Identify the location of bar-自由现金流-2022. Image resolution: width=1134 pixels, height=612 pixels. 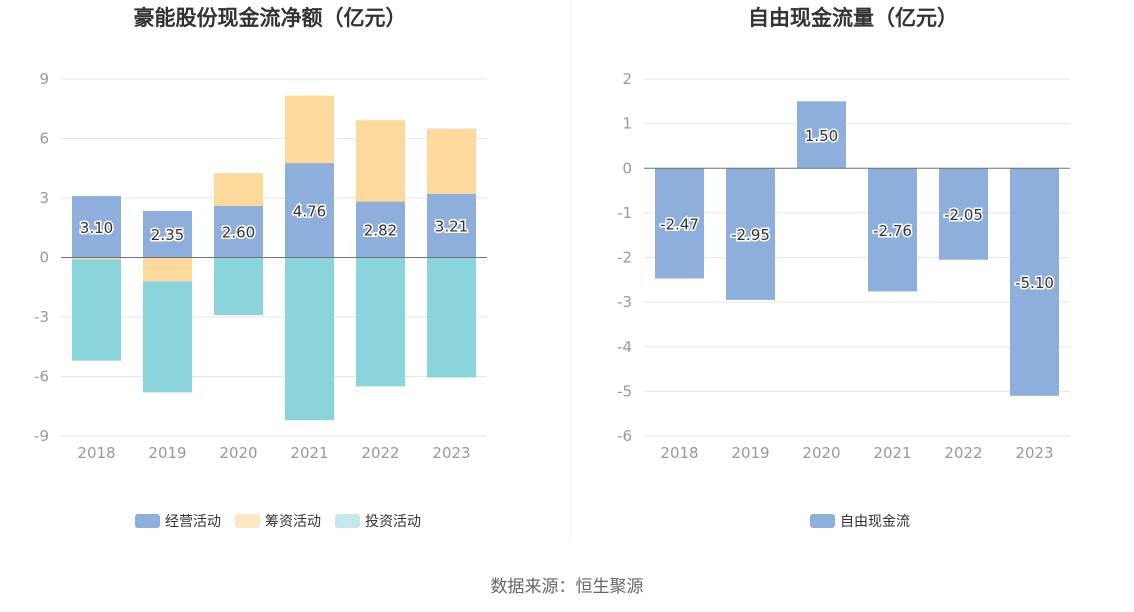
(963, 214).